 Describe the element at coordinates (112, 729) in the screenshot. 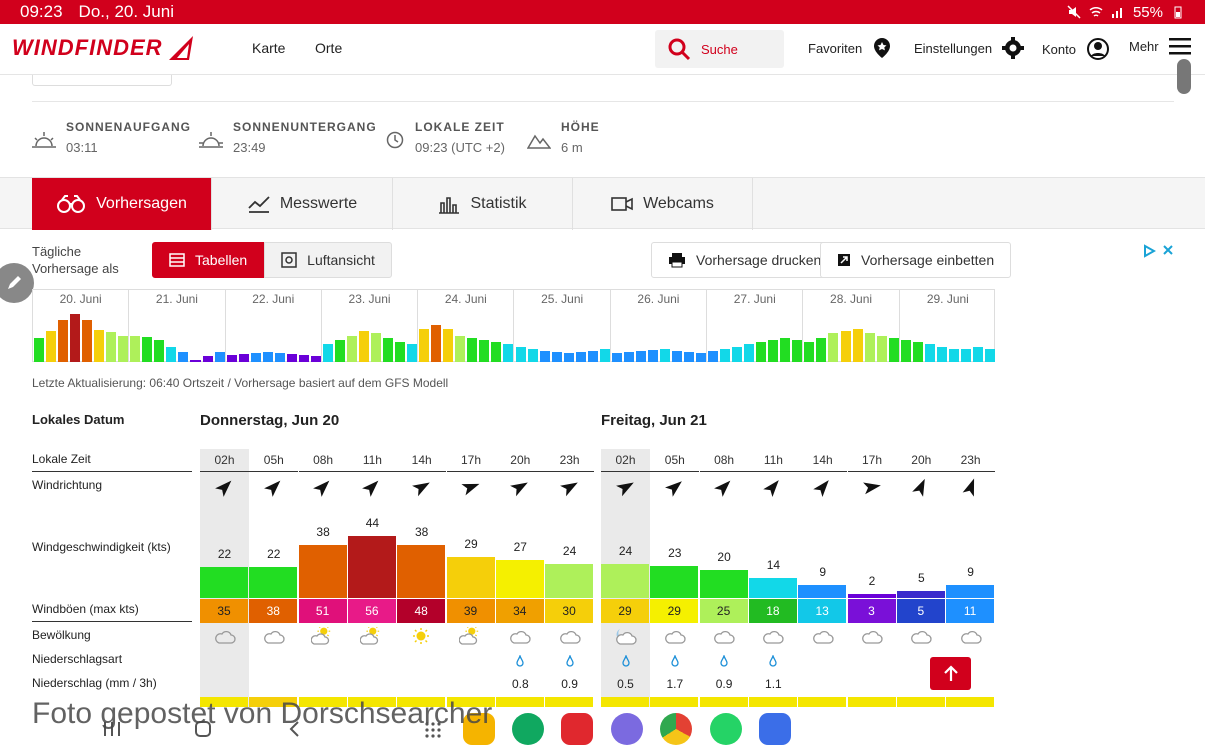

I see `recent-apps-icon` at that location.